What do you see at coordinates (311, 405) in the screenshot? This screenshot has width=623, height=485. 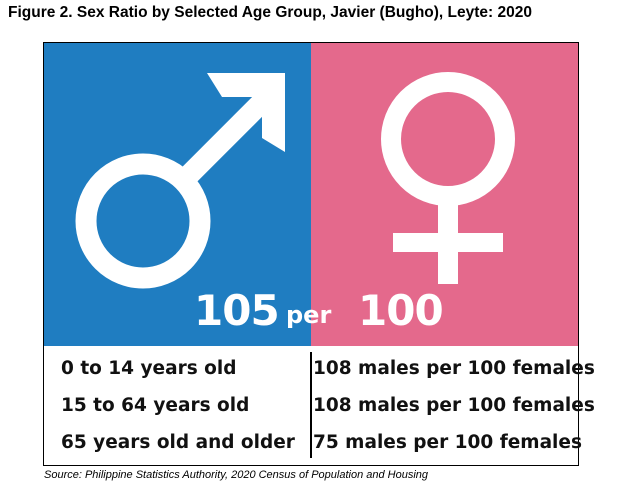 I see `table-divider` at bounding box center [311, 405].